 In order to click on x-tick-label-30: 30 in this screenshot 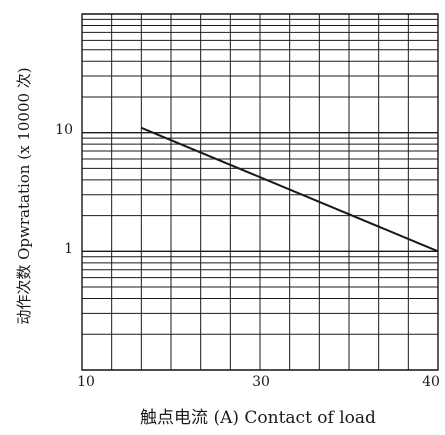, I will do `click(261, 382)`.